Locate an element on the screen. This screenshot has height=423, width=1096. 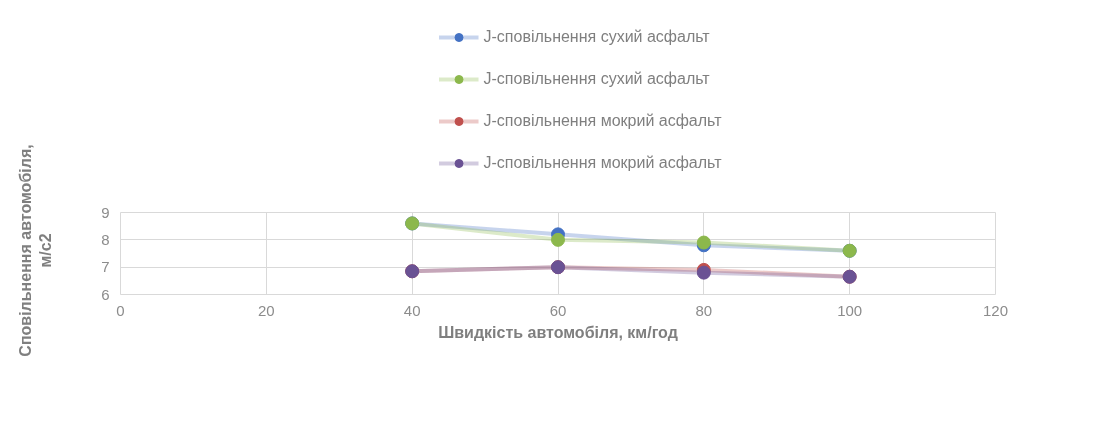
y-tick-label: 8 is located at coordinates (105, 239).